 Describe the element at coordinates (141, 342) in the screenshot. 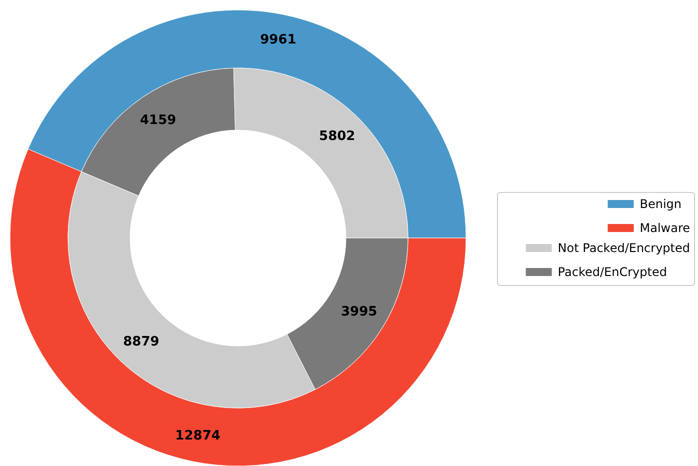

I see `data-label: 8879` at that location.